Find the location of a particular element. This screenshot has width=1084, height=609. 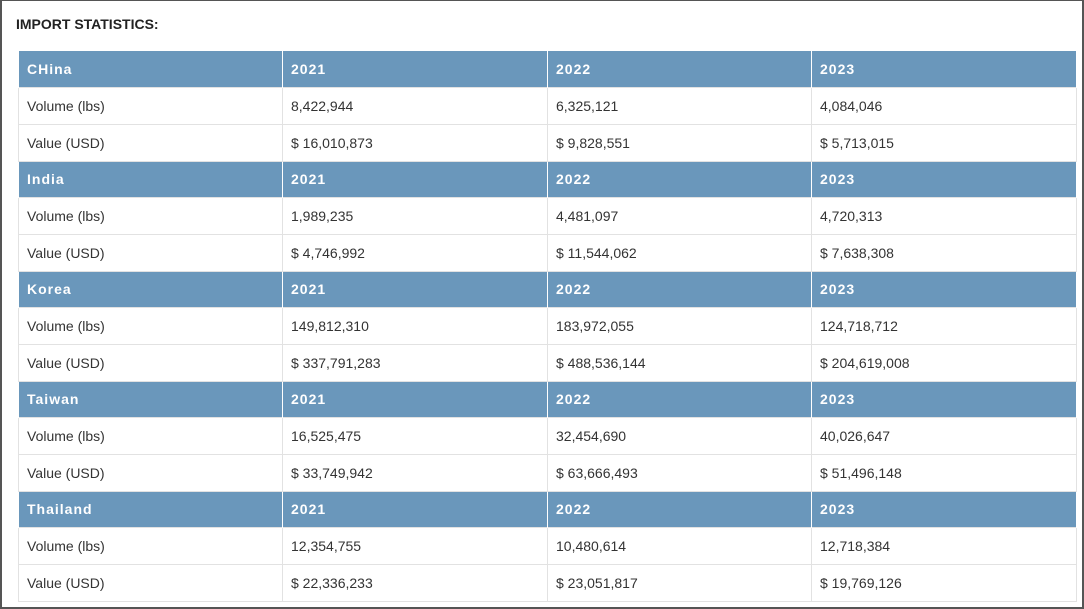

section-header-row: India 2021 2022 2023 is located at coordinates (547, 179).